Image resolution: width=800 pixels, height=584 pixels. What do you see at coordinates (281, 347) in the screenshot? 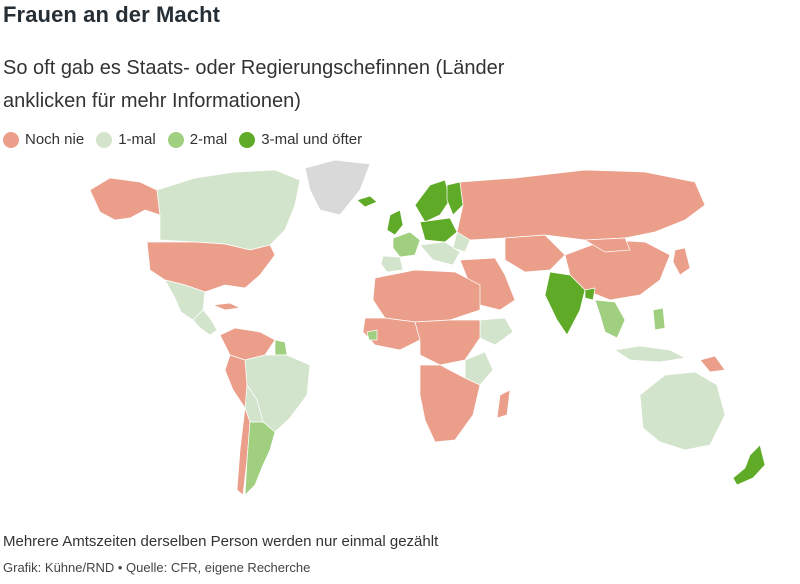
I see `country-guyana` at bounding box center [281, 347].